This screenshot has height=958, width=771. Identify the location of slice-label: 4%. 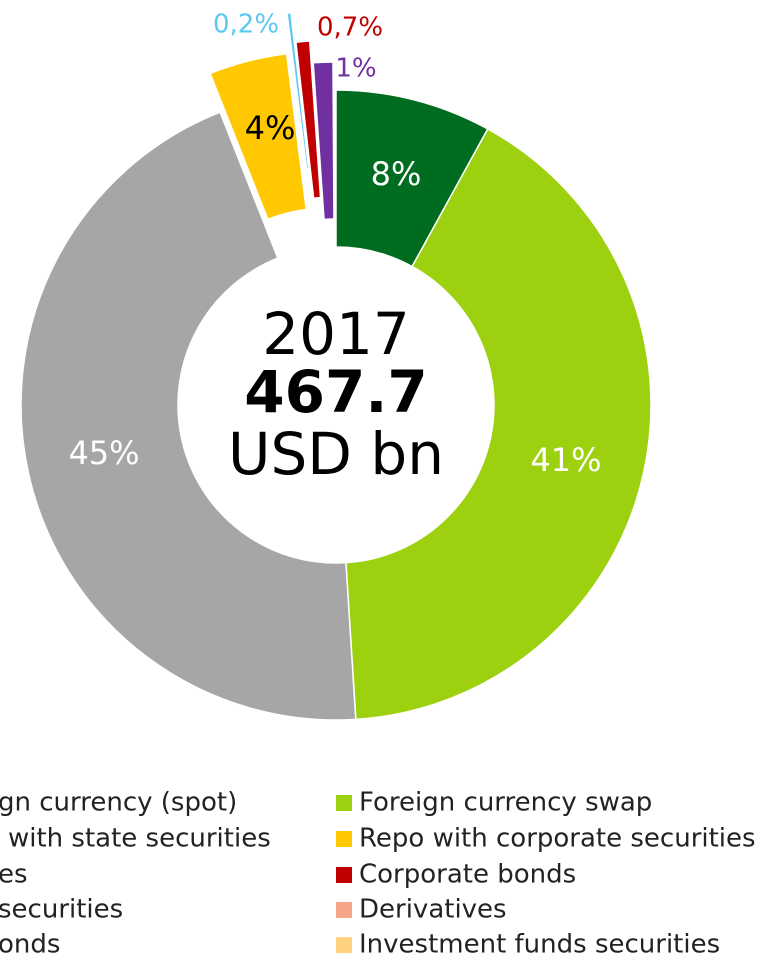
(270, 128).